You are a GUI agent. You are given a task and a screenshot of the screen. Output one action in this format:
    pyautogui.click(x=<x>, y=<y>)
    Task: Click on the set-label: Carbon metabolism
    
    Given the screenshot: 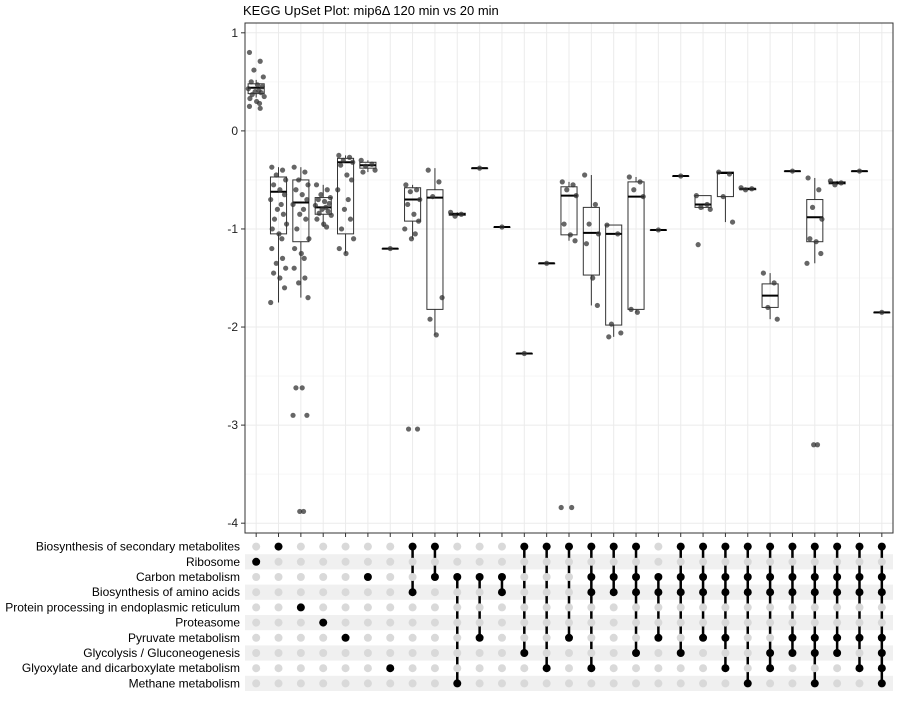 What is the action you would take?
    pyautogui.click(x=188, y=577)
    